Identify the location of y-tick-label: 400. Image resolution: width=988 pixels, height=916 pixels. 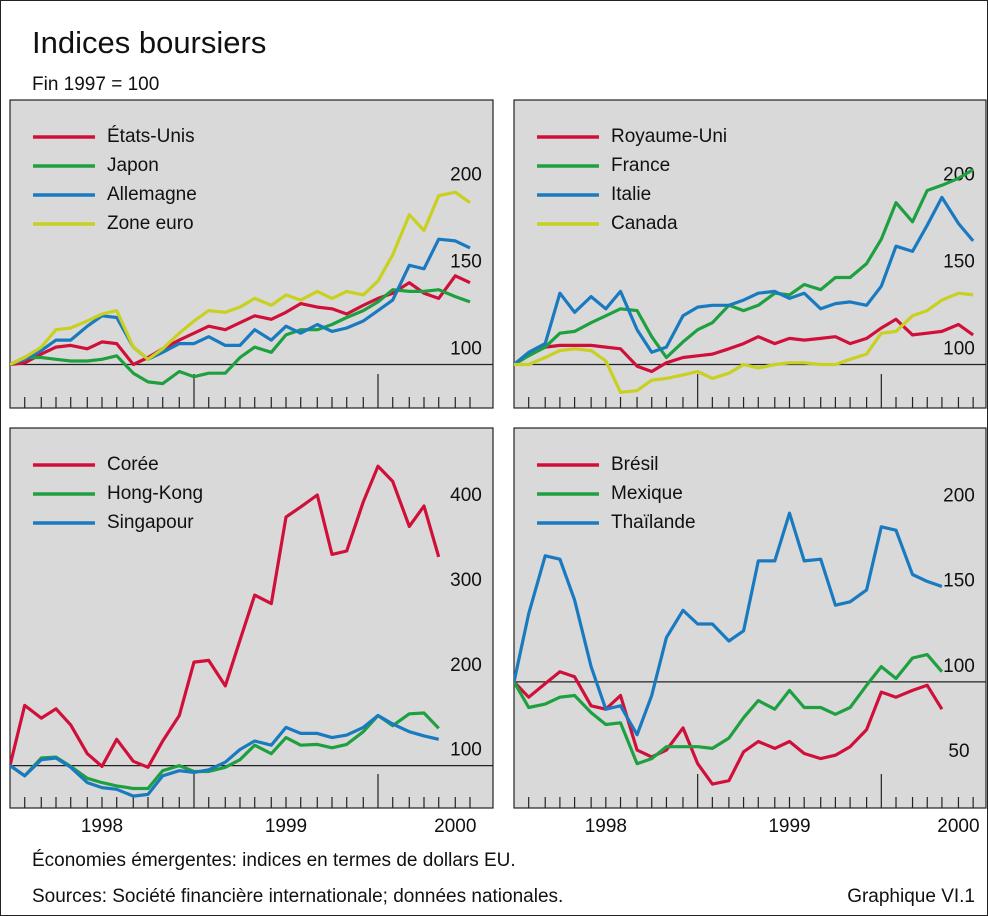
(466, 495).